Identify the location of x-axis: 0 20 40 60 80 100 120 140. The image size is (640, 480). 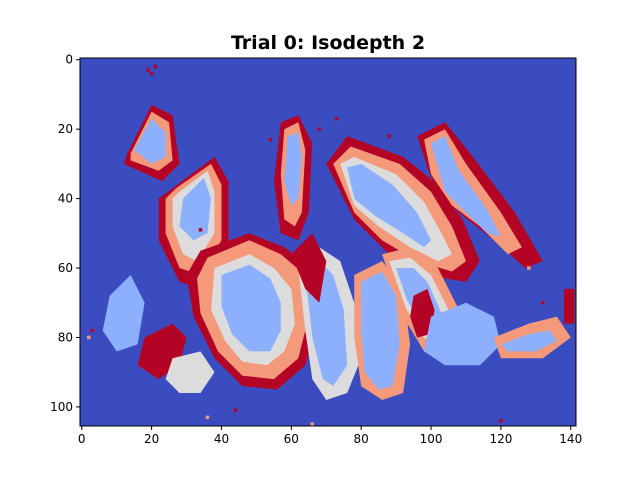
(330, 436).